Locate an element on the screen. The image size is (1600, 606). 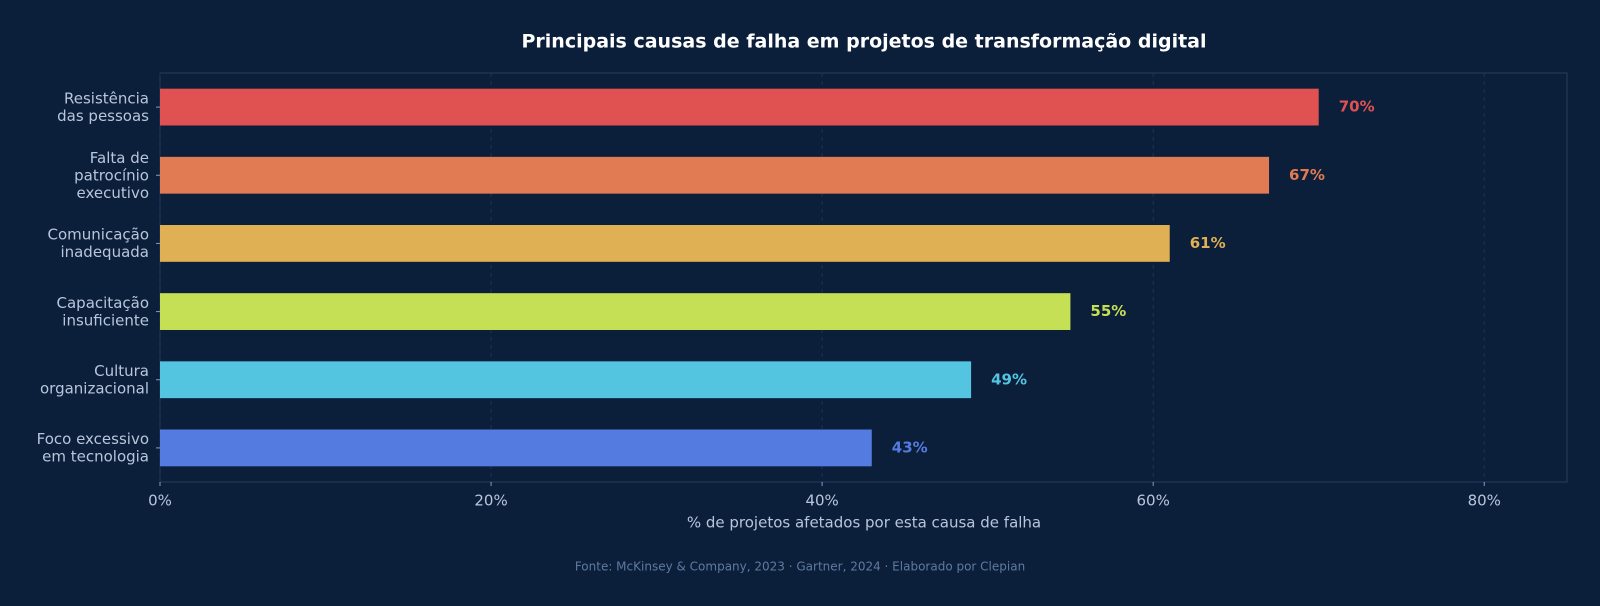
y-tick-label: Cultura organizacional is located at coordinates (94, 380).